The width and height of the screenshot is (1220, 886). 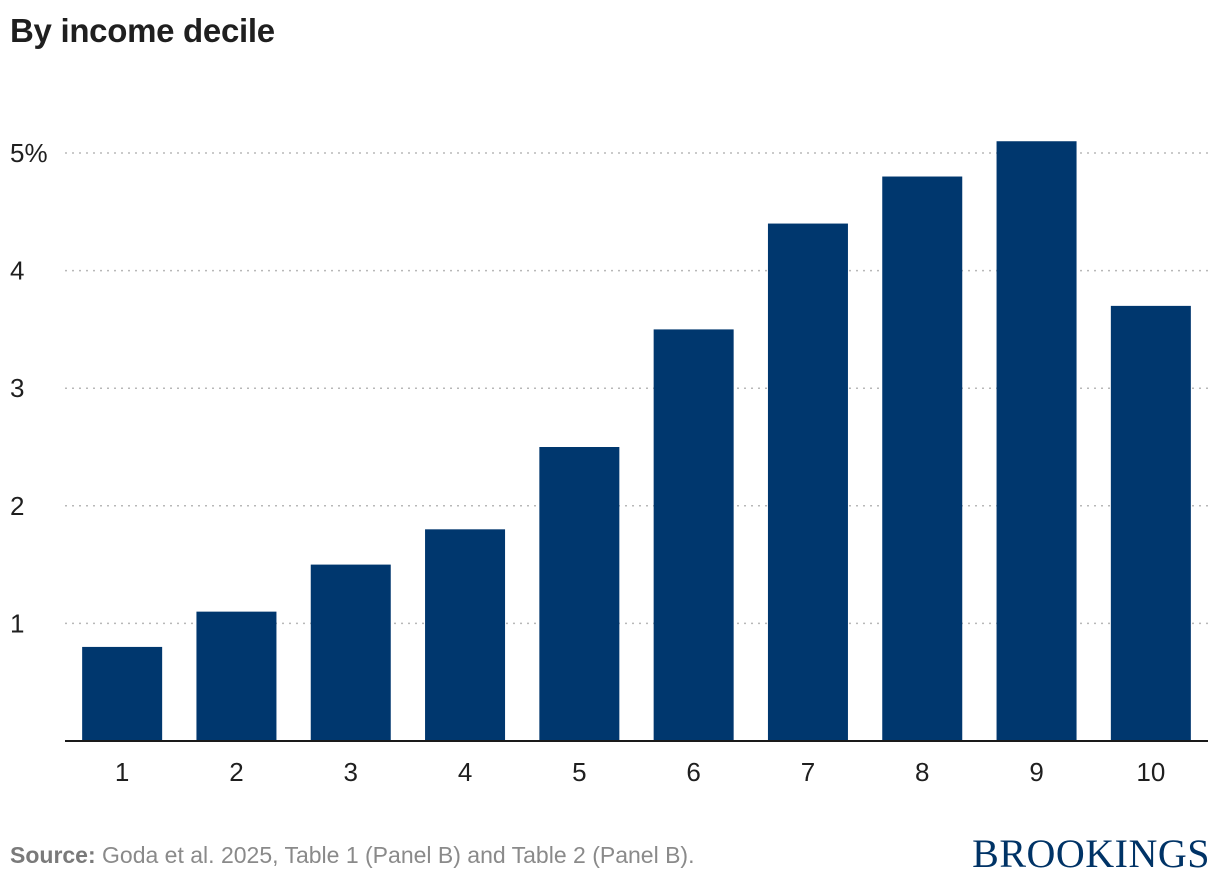 I want to click on y-tick-label: 2, so click(x=17, y=506).